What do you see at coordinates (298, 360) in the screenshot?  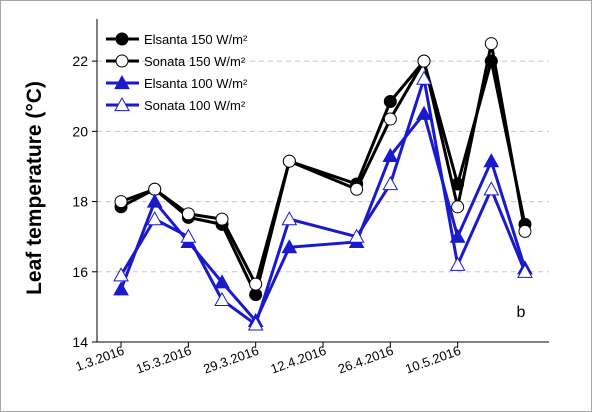 I see `x-tick-label: 12.4.2016` at bounding box center [298, 360].